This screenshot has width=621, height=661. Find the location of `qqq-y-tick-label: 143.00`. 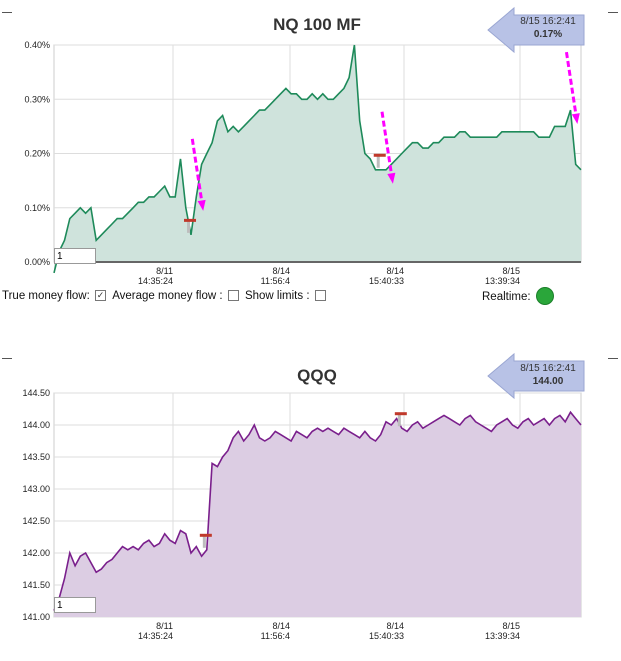

qqq-y-tick-label: 143.00 is located at coordinates (36, 489).